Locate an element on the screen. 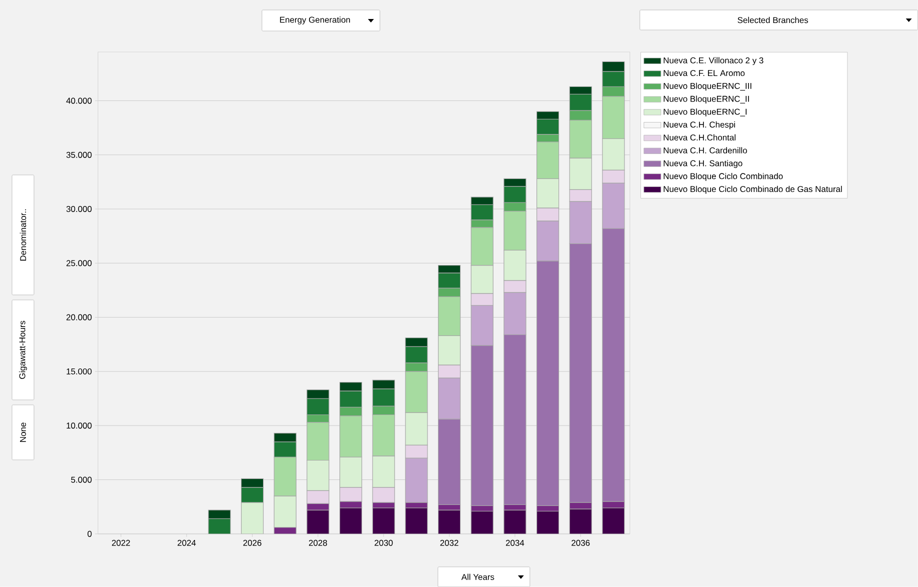 This screenshot has height=587, width=918. x-tick-label: 2032 is located at coordinates (449, 543).